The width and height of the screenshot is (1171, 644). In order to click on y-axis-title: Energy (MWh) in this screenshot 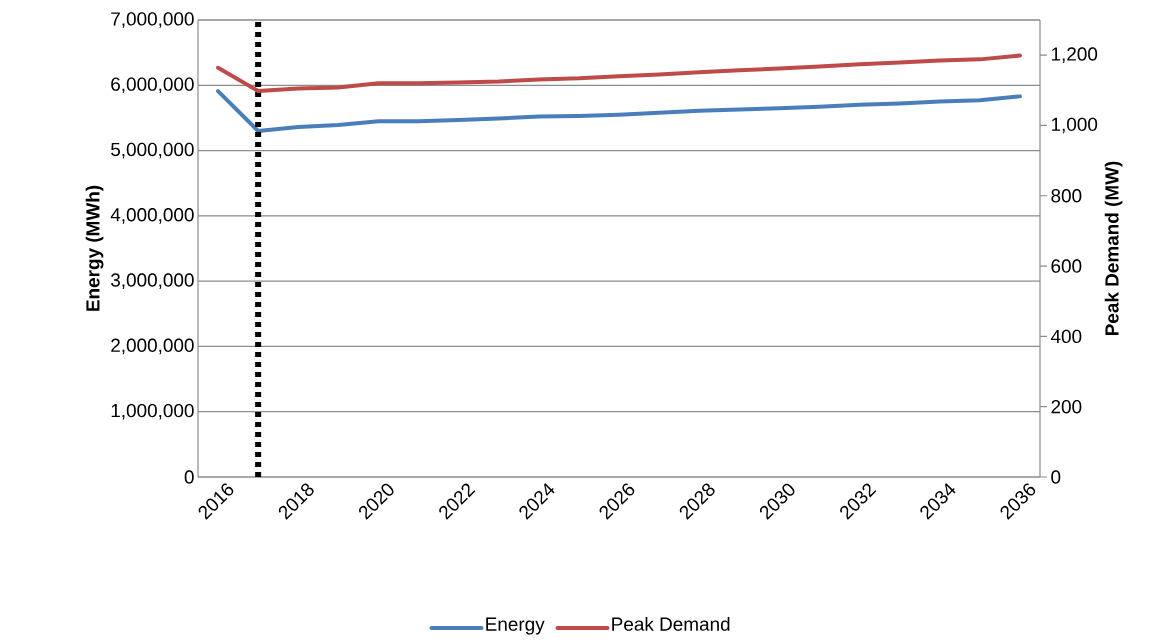, I will do `click(94, 248)`.